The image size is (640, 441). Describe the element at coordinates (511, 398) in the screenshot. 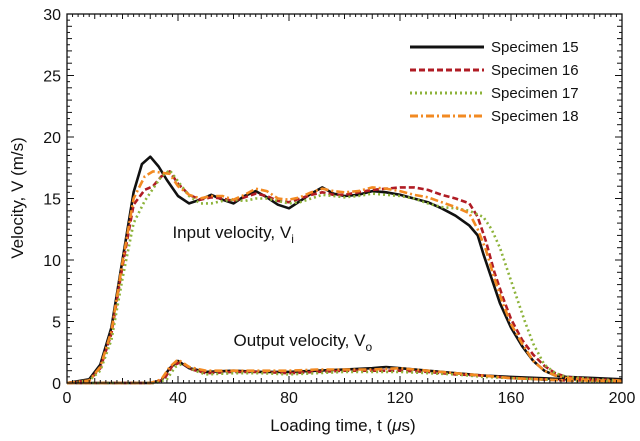

I see `x-tick-label: 160` at that location.